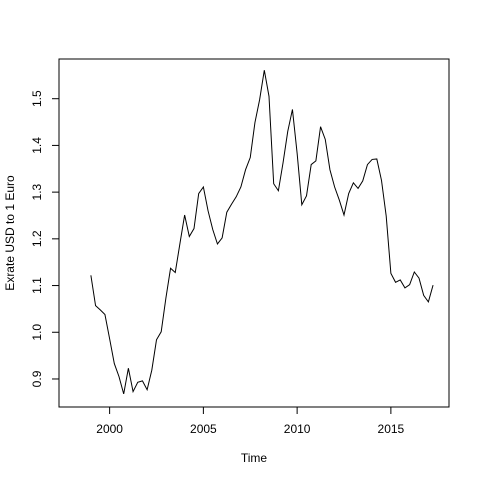  I want to click on x-tick-label: 2010, so click(297, 429).